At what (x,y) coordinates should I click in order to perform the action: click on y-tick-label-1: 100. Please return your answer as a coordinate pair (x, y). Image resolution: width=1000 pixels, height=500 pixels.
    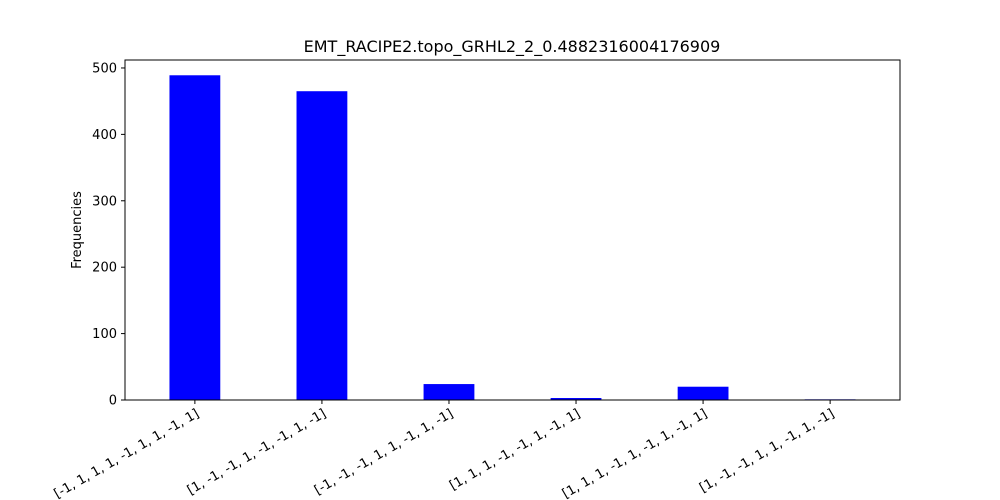
    Looking at the image, I should click on (104, 334).